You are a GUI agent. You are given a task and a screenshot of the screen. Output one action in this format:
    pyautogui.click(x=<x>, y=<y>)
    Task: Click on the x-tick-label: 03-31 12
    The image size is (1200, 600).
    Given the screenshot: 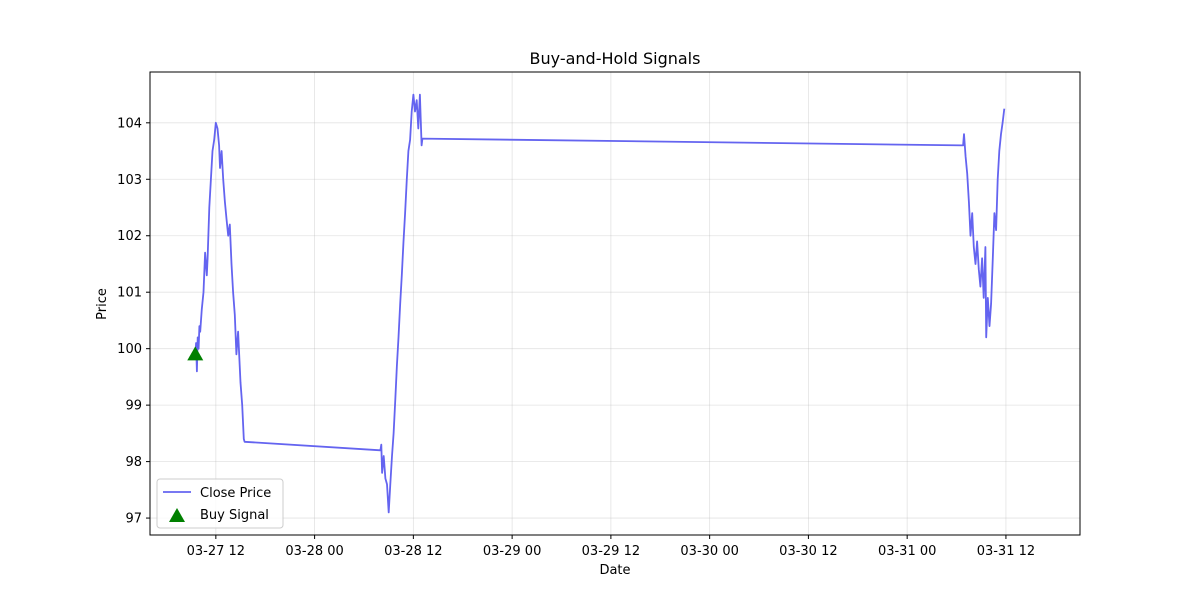 What is the action you would take?
    pyautogui.click(x=1006, y=551)
    